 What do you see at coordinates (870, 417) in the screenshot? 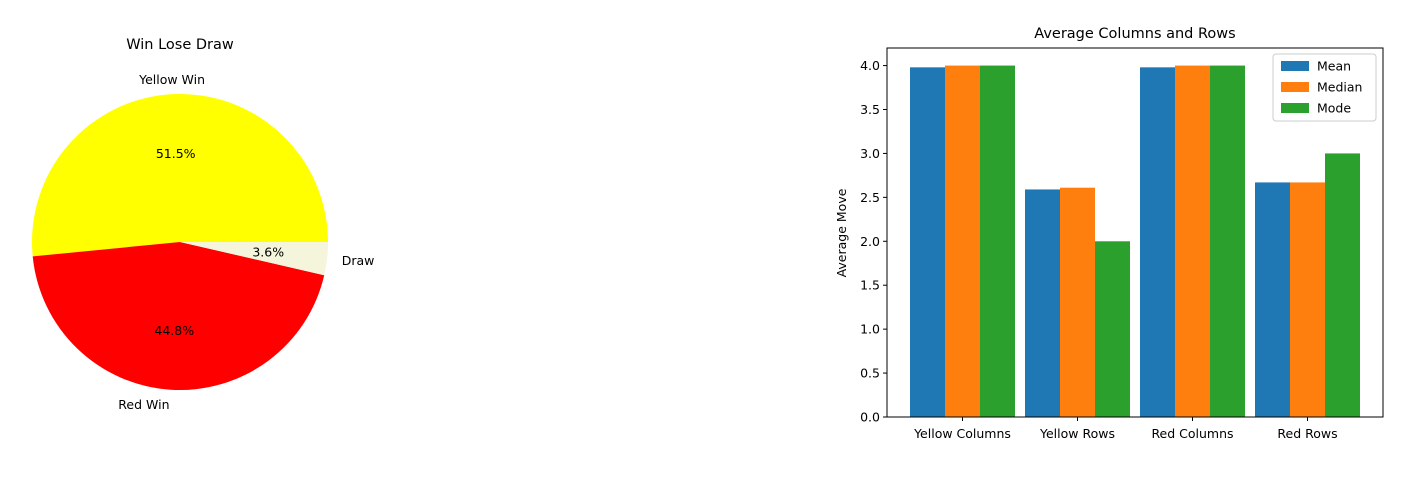
I see `y-tick-label: 0.0` at bounding box center [870, 417].